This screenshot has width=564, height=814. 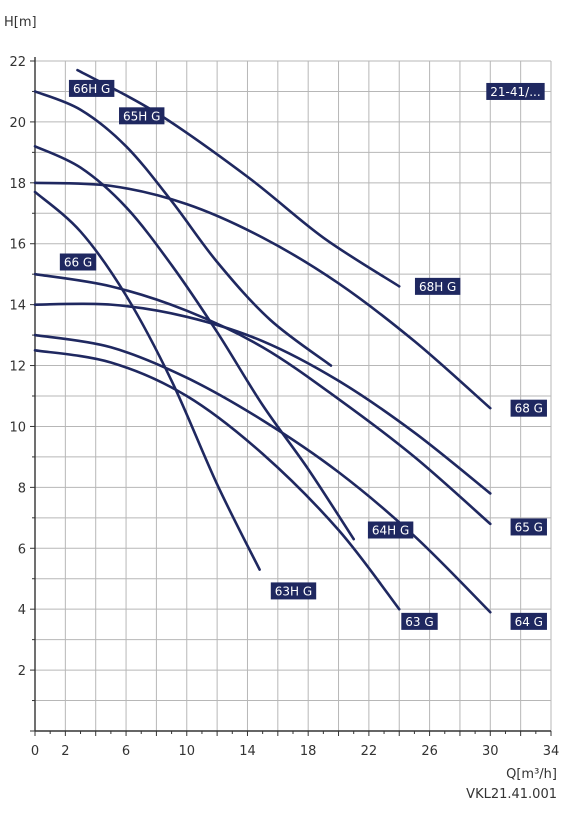 I want to click on y-tick-label: 20, so click(x=17, y=123).